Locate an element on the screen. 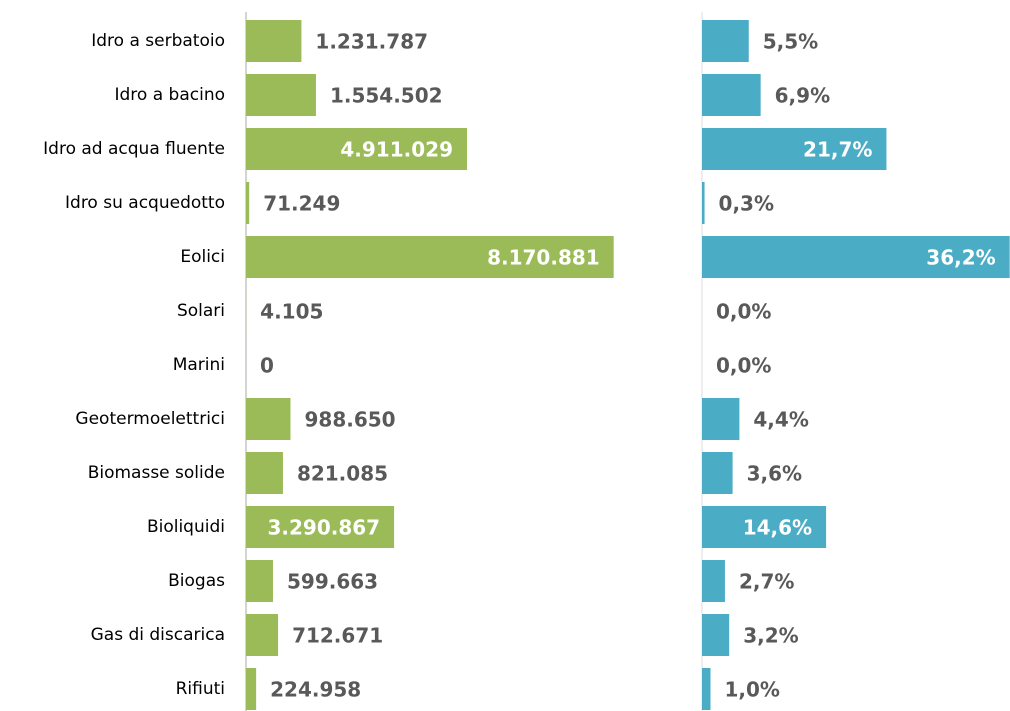  value-label: 5,5% is located at coordinates (790, 42).